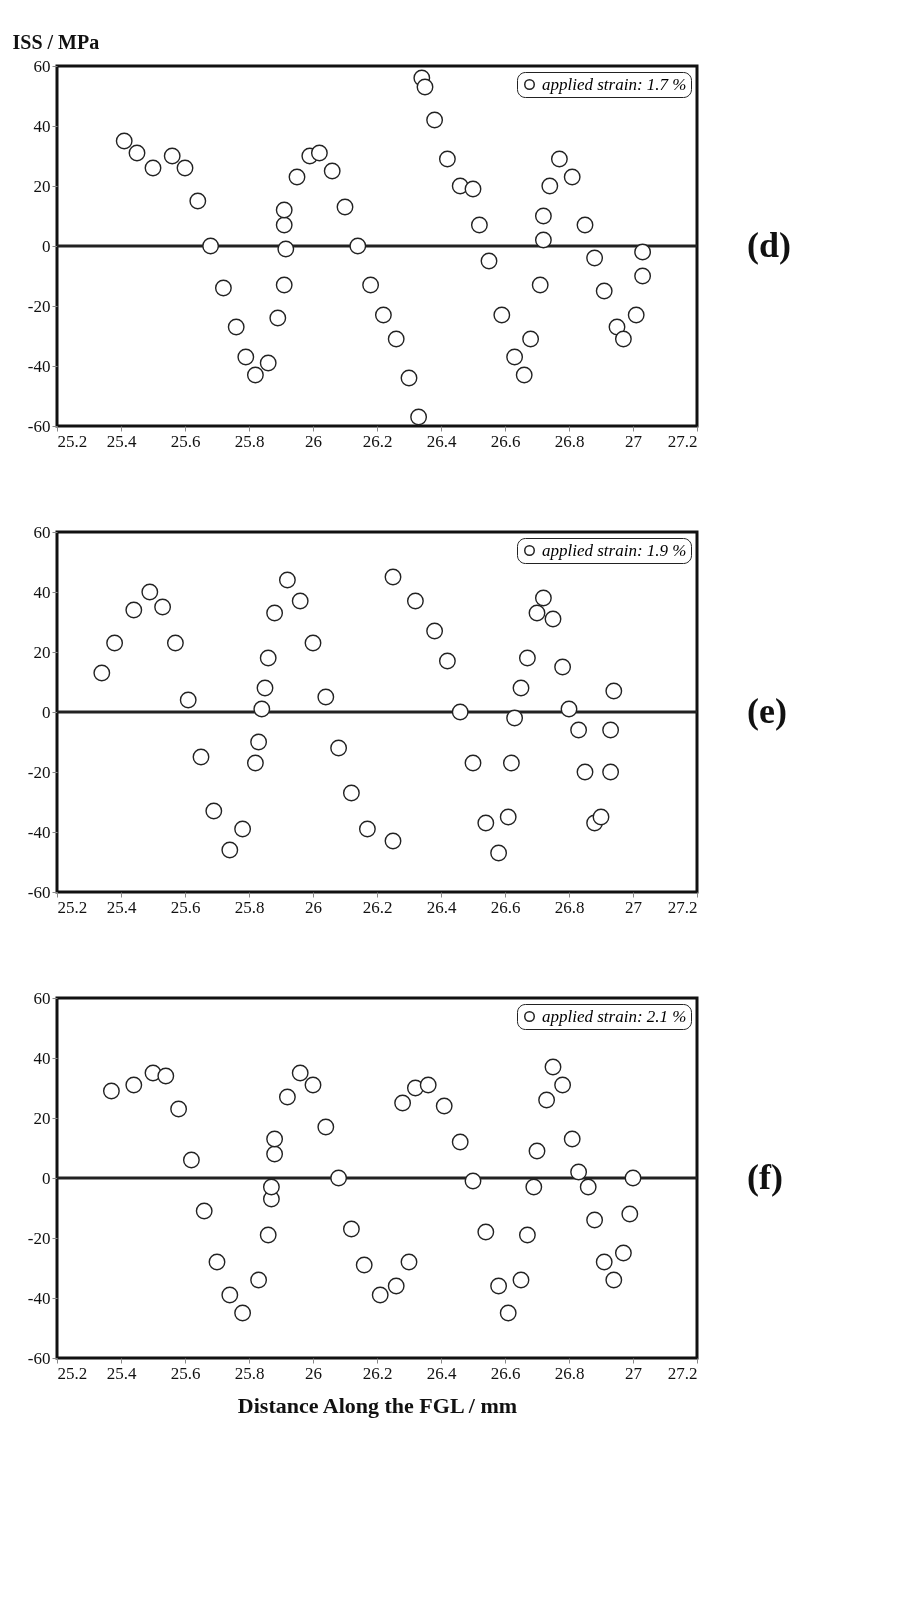 The image size is (922, 1618). Describe the element at coordinates (72, 441) in the screenshot. I see `x-tick-label: 25.2` at that location.